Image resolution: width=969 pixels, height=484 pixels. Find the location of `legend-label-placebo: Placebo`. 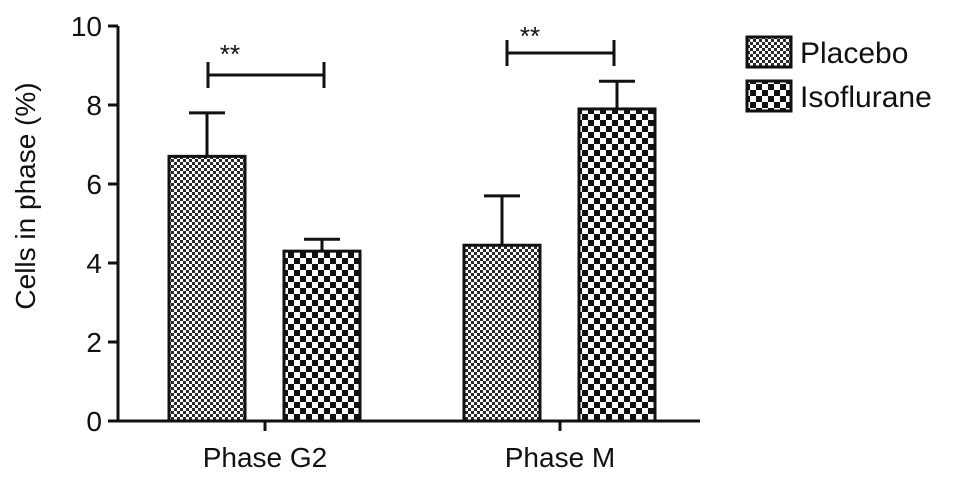

legend-label-placebo: Placebo is located at coordinates (854, 53).